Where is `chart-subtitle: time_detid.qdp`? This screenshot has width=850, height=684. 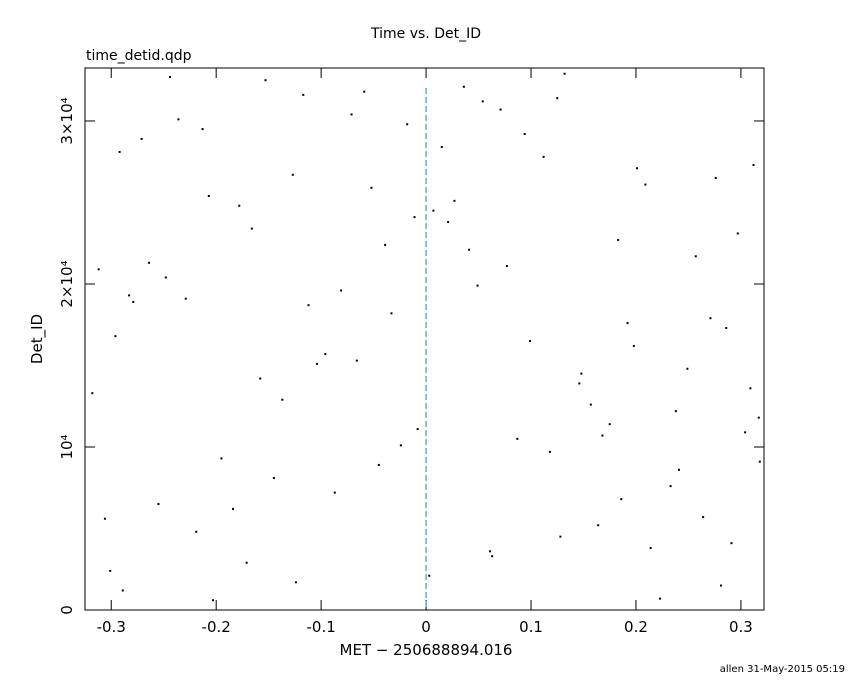 chart-subtitle: time_detid.qdp is located at coordinates (139, 56).